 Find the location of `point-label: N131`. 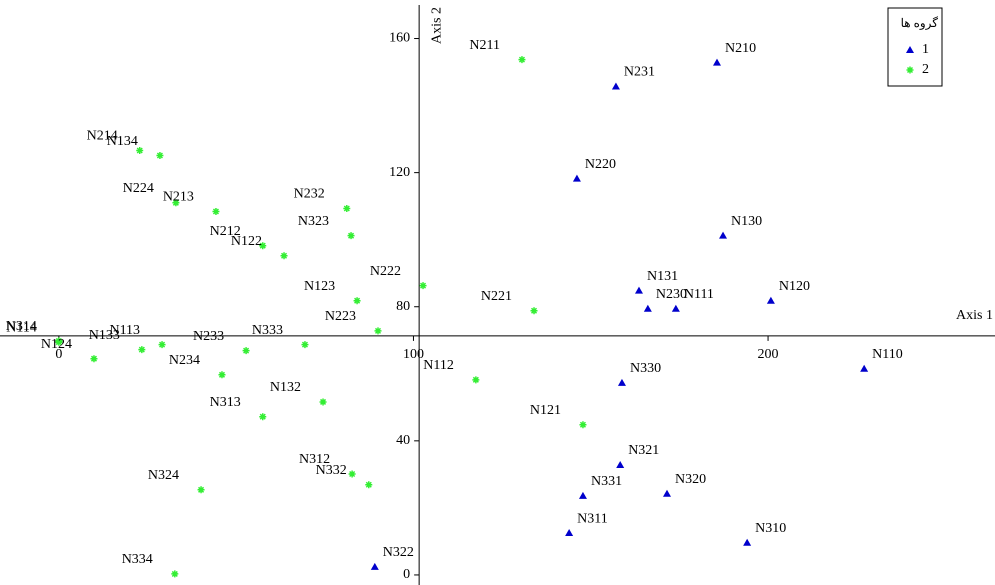

point-label: N131 is located at coordinates (662, 276).